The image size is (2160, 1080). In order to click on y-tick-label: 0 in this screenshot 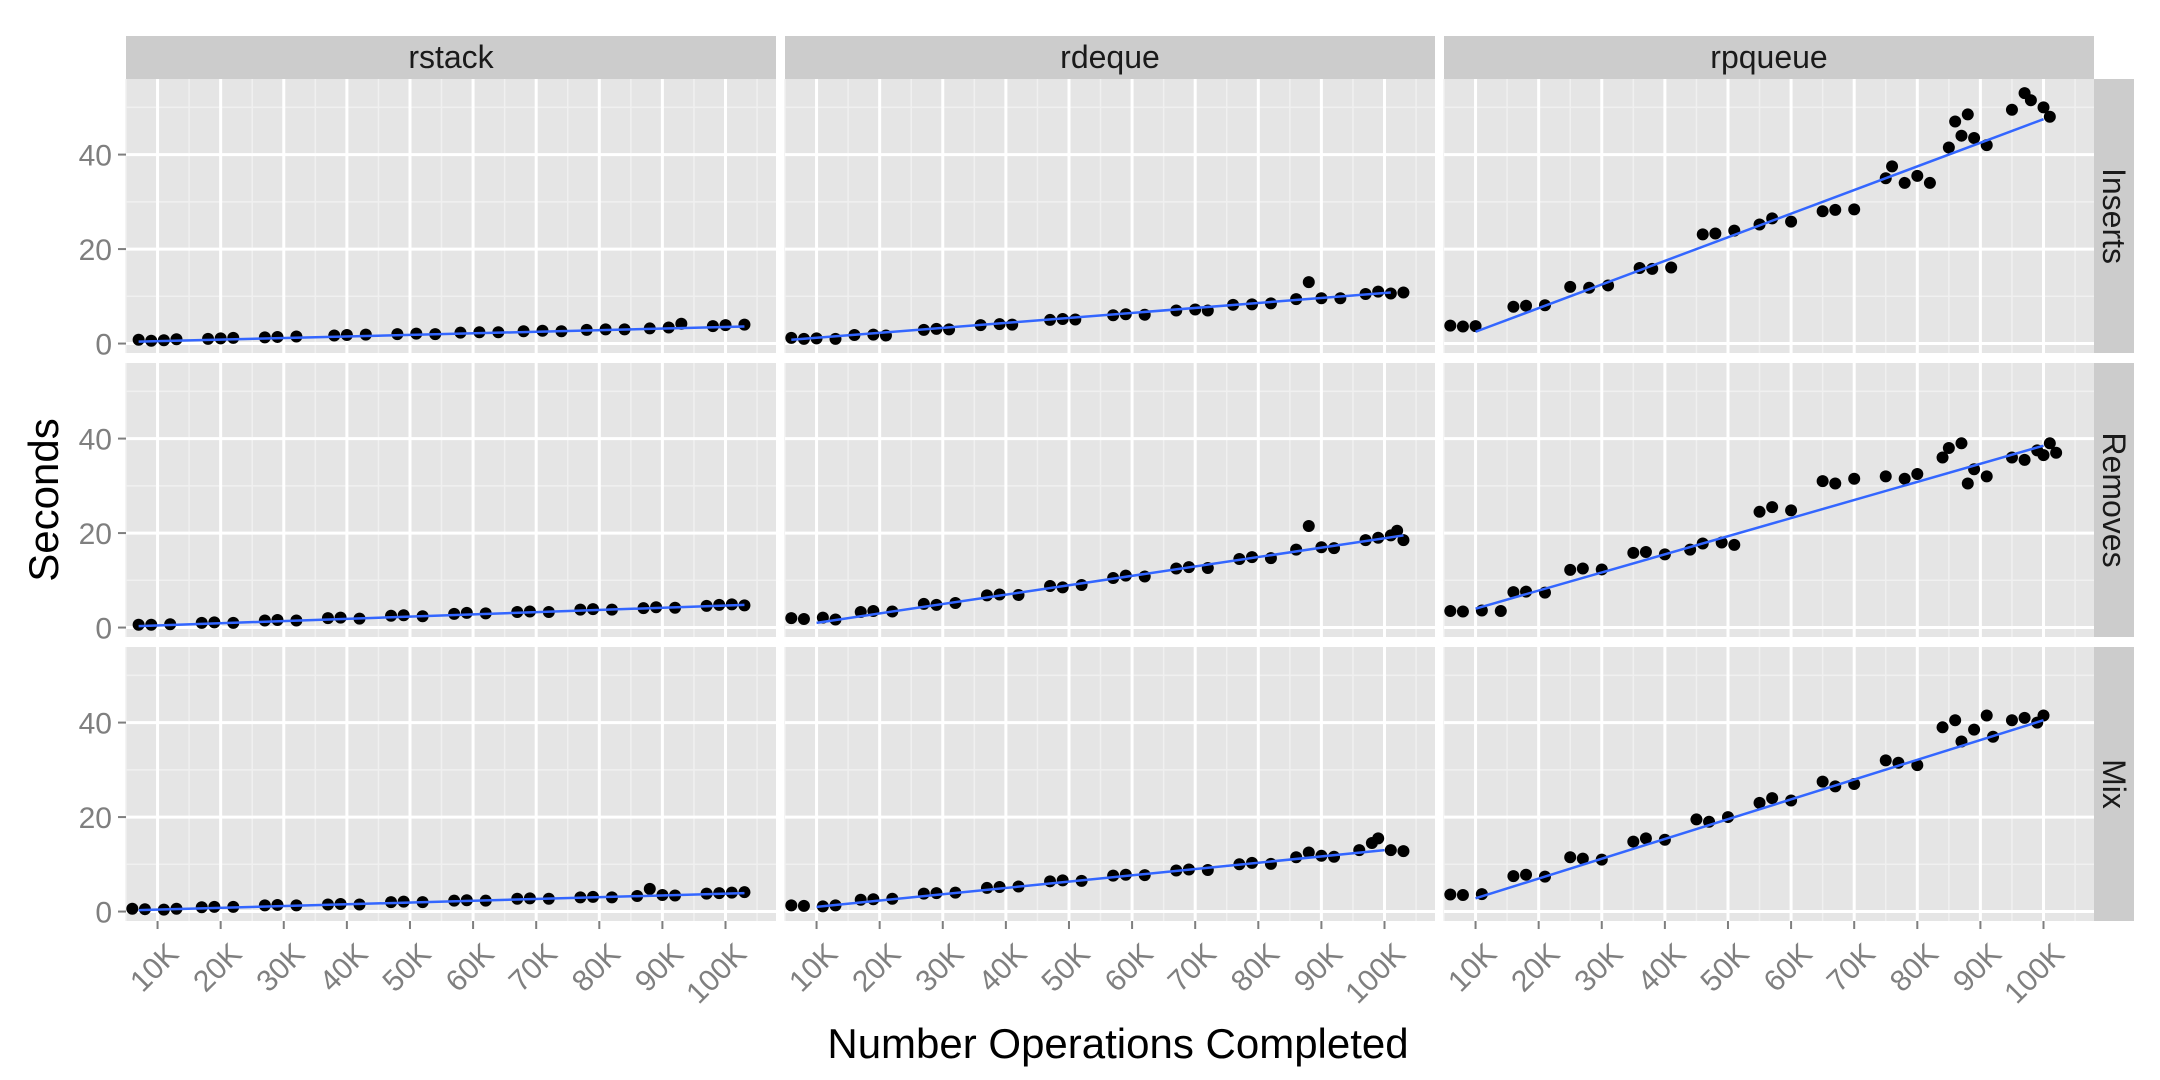, I will do `click(103, 629)`.